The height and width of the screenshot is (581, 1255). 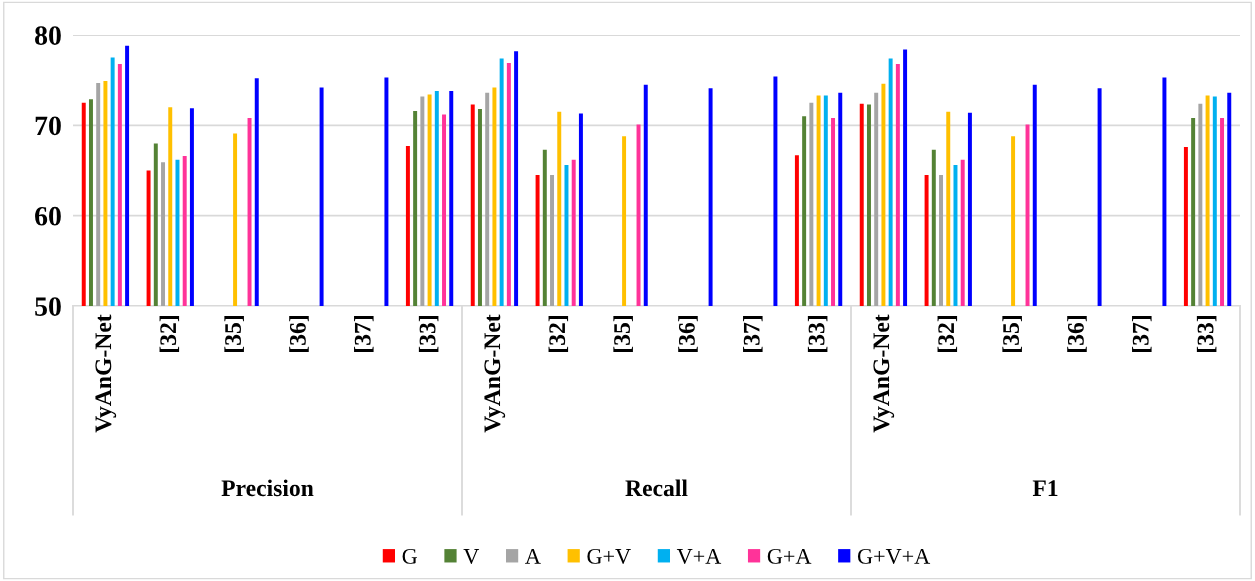 What do you see at coordinates (48, 126) in the screenshot?
I see `y-tick-label: 70` at bounding box center [48, 126].